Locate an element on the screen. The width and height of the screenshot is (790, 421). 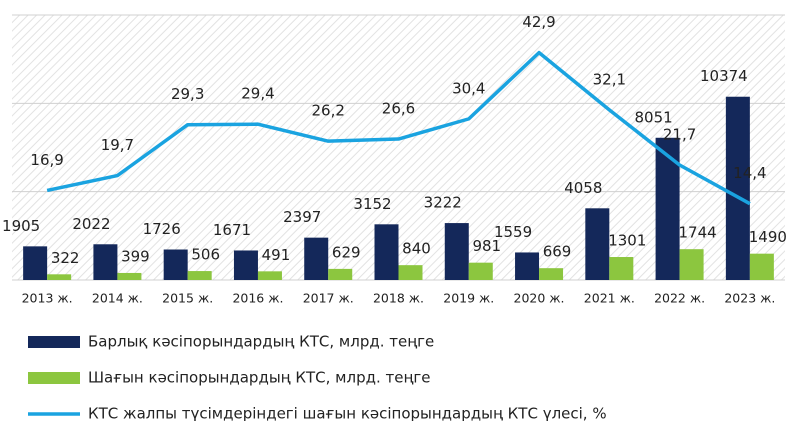
data-label: 840 is located at coordinates (416, 249).